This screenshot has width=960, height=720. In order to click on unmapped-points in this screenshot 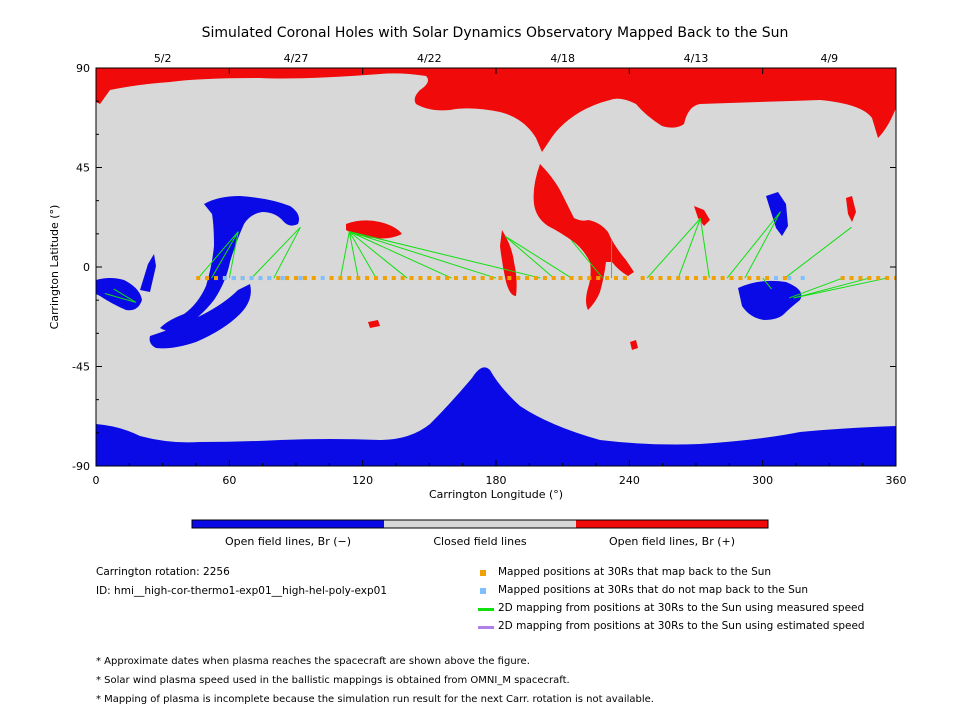, I will do `click(513, 278)`.